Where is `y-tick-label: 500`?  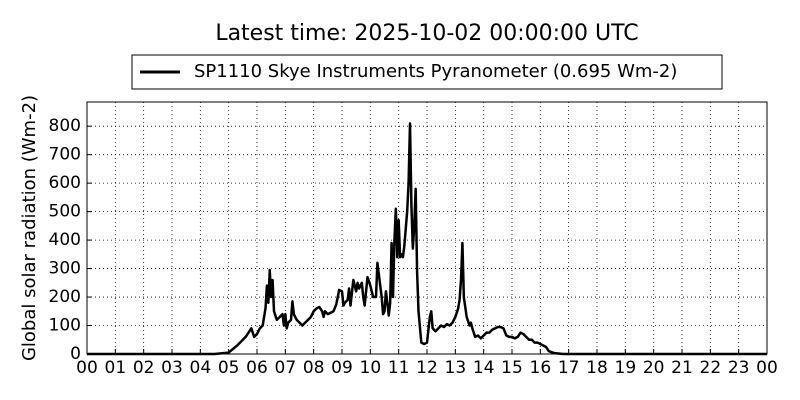
y-tick-label: 500 is located at coordinates (65, 212).